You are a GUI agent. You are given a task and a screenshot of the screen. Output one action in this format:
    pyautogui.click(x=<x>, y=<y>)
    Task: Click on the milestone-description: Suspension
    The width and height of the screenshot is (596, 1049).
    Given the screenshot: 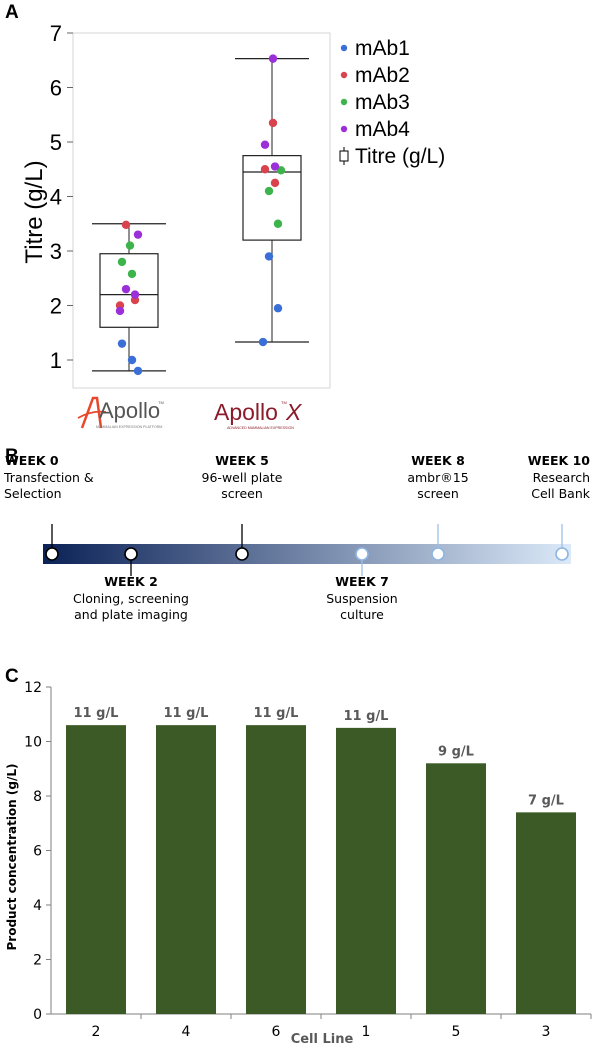 What is the action you would take?
    pyautogui.click(x=361, y=598)
    